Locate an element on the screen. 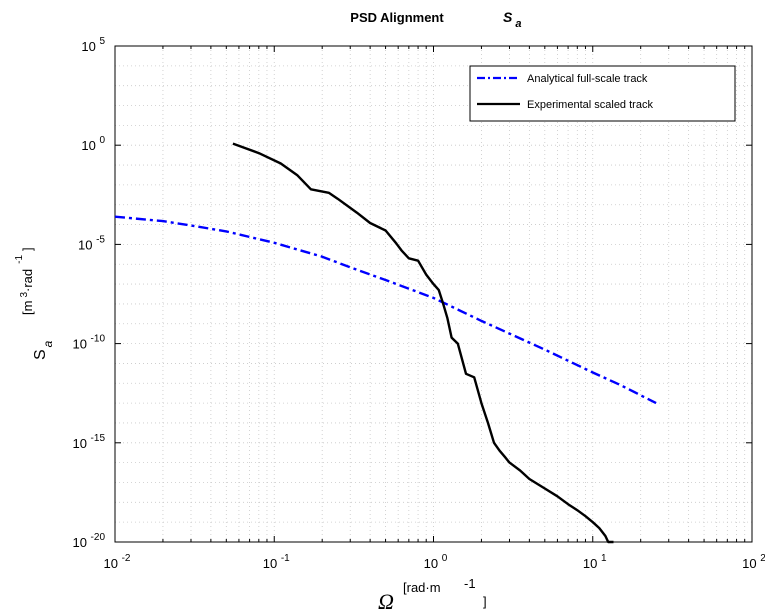  y-axis-symbol: Sa is located at coordinates (43, 350).